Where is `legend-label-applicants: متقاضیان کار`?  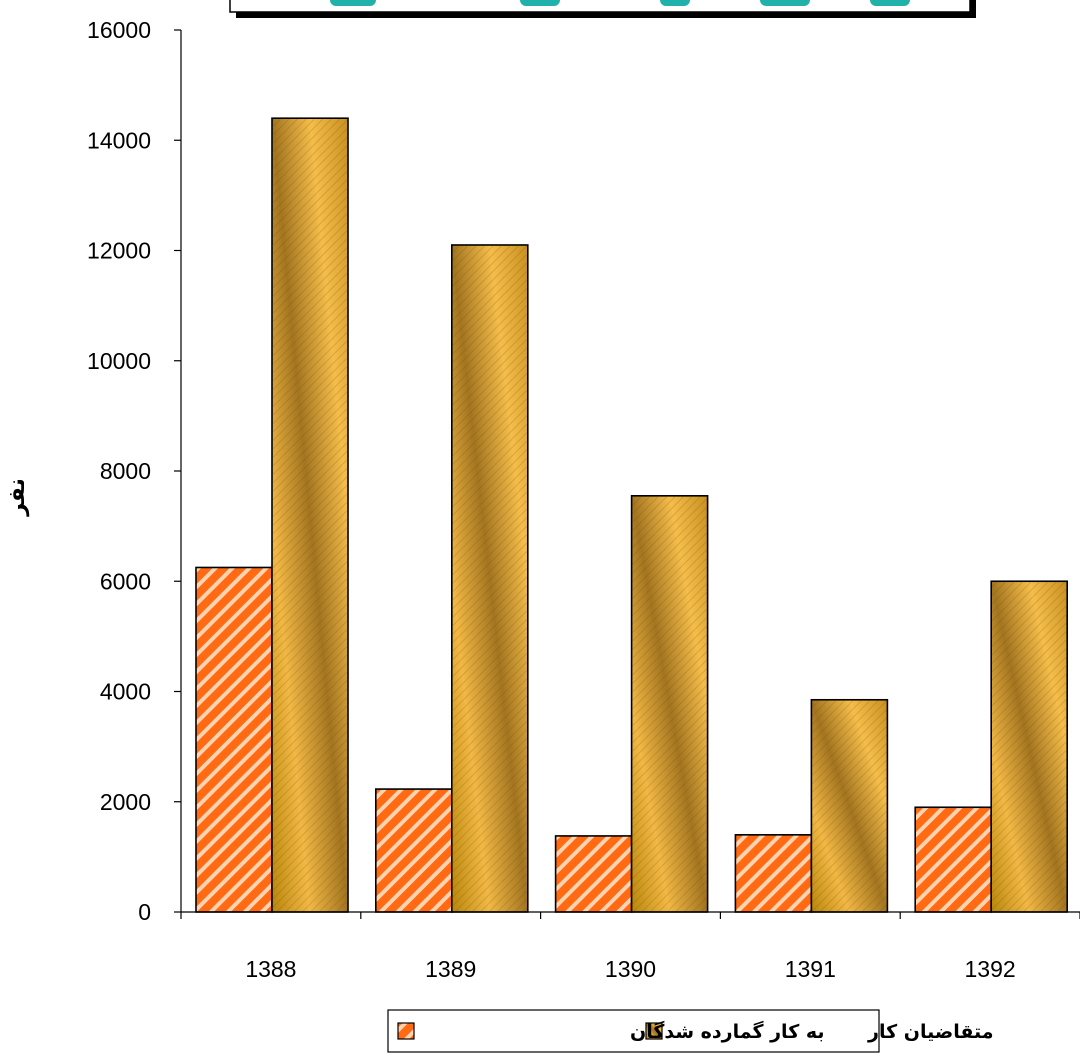
legend-label-applicants: متقاضیان کار is located at coordinates (930, 1032).